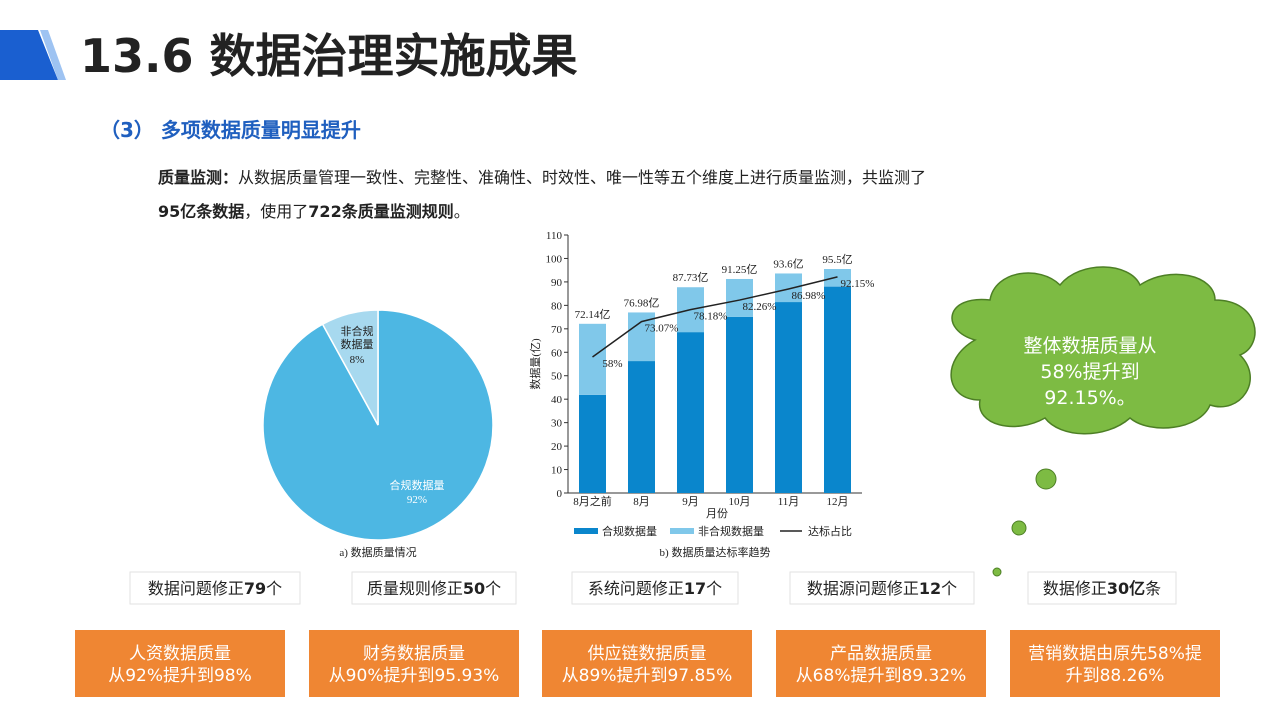 This screenshot has height=720, width=1280. What do you see at coordinates (414, 676) in the screenshot?
I see `result-text: 从90%提升到95.93%` at bounding box center [414, 676].